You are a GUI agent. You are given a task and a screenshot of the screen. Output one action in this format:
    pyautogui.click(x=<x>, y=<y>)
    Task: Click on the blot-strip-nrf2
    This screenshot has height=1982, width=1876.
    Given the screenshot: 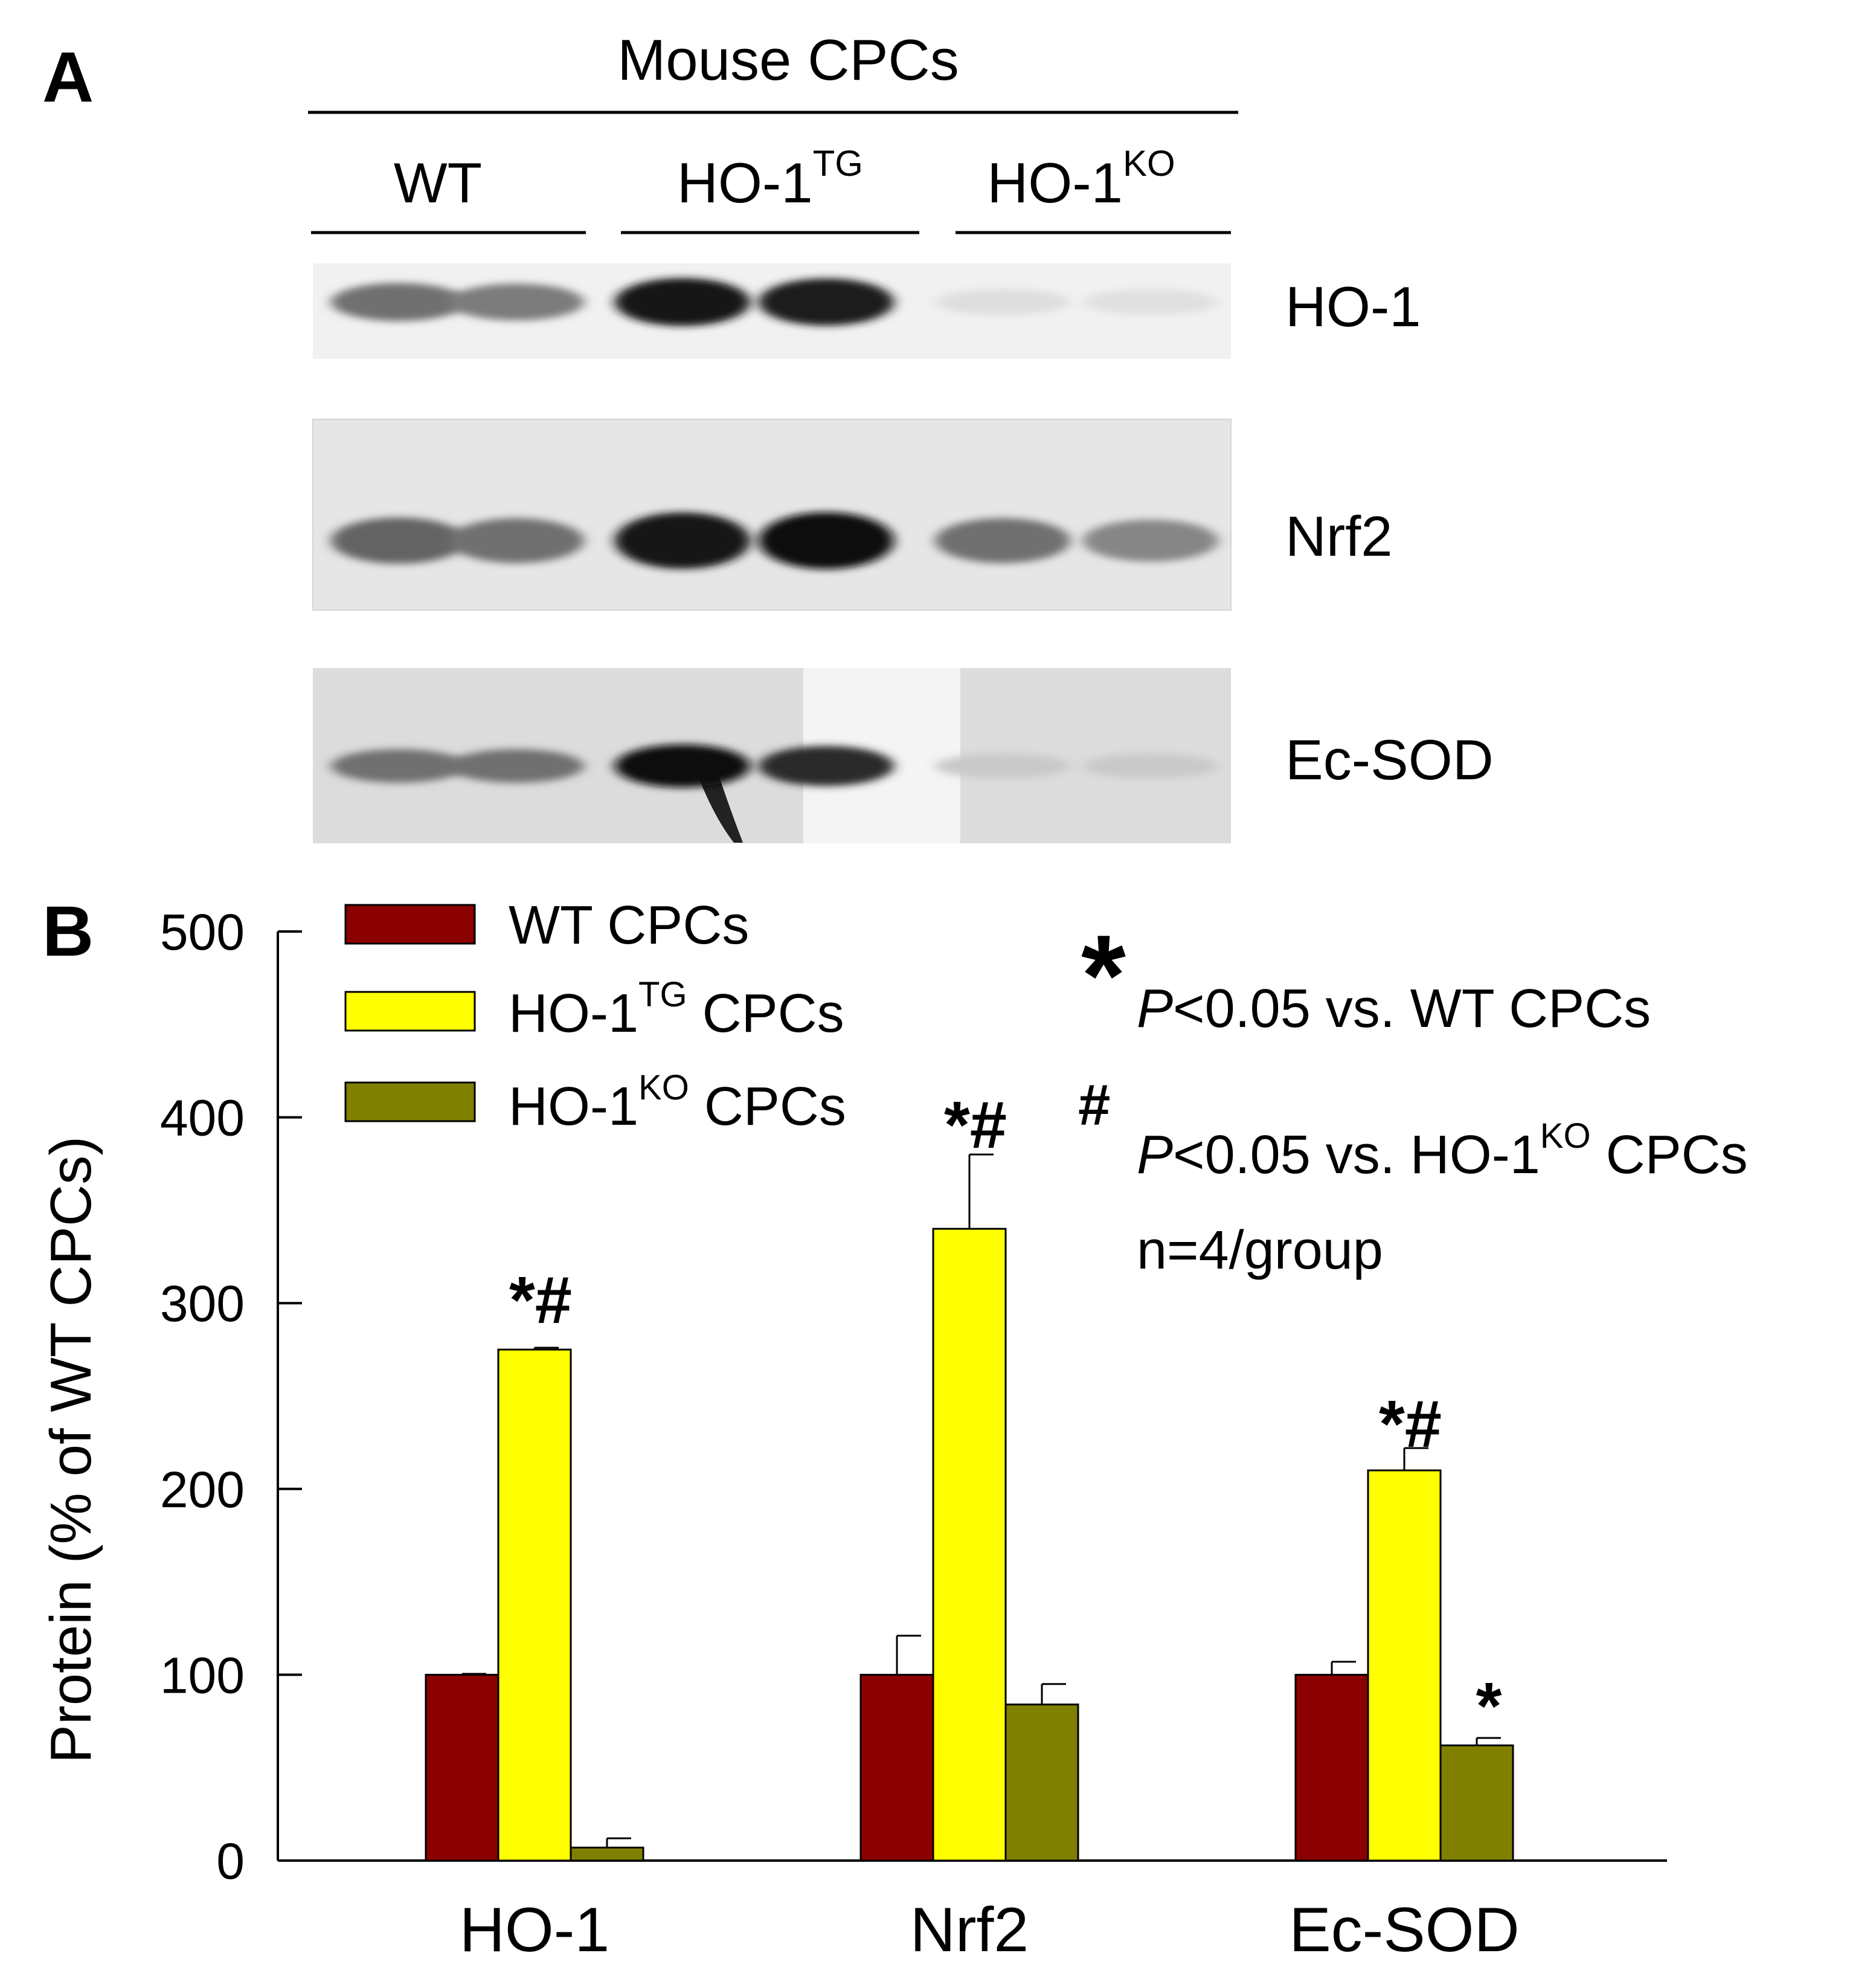 What is the action you would take?
    pyautogui.click(x=772, y=515)
    